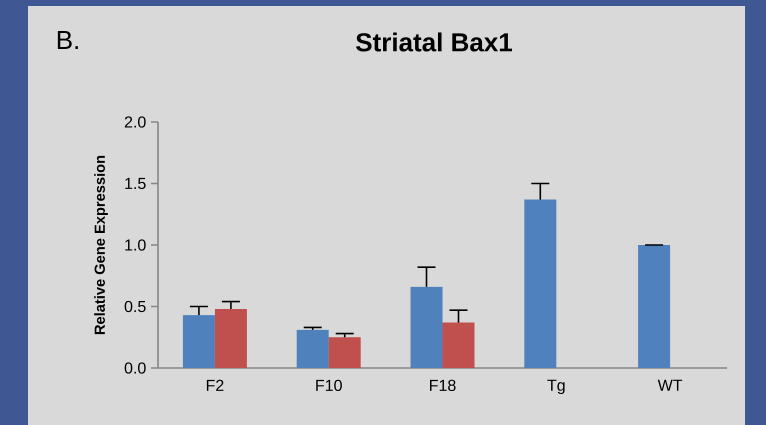  I want to click on x-tick-label: Tg, so click(556, 387).